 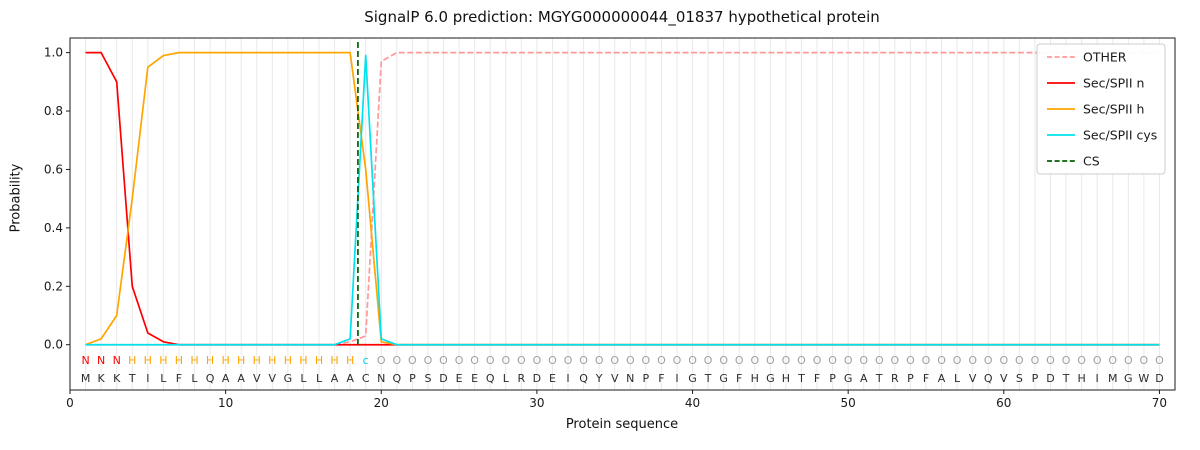 What do you see at coordinates (53, 53) in the screenshot?
I see `y-tick-label: 1.0` at bounding box center [53, 53].